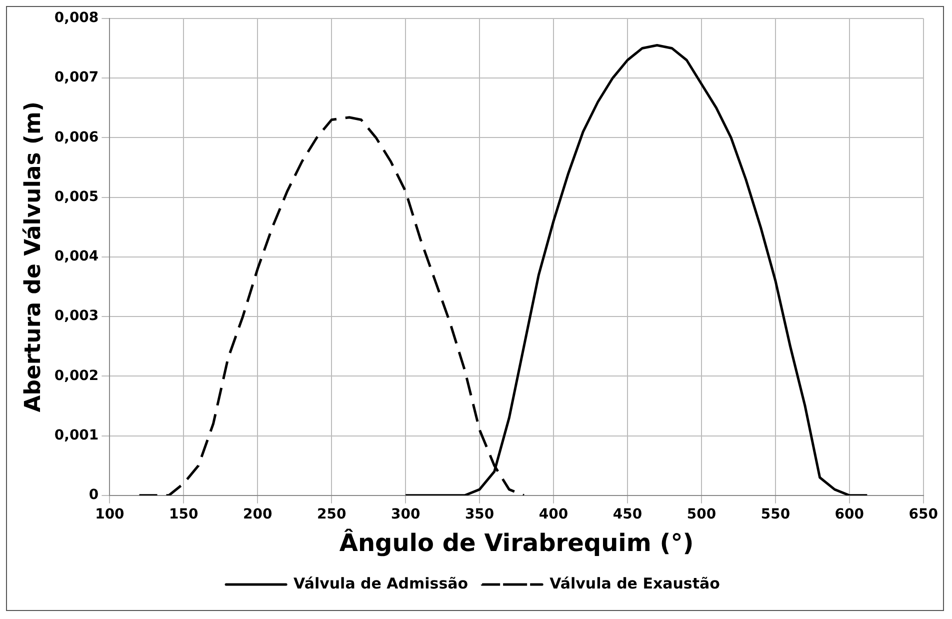  Describe the element at coordinates (627, 514) in the screenshot. I see `x-tick-label: 450` at that location.